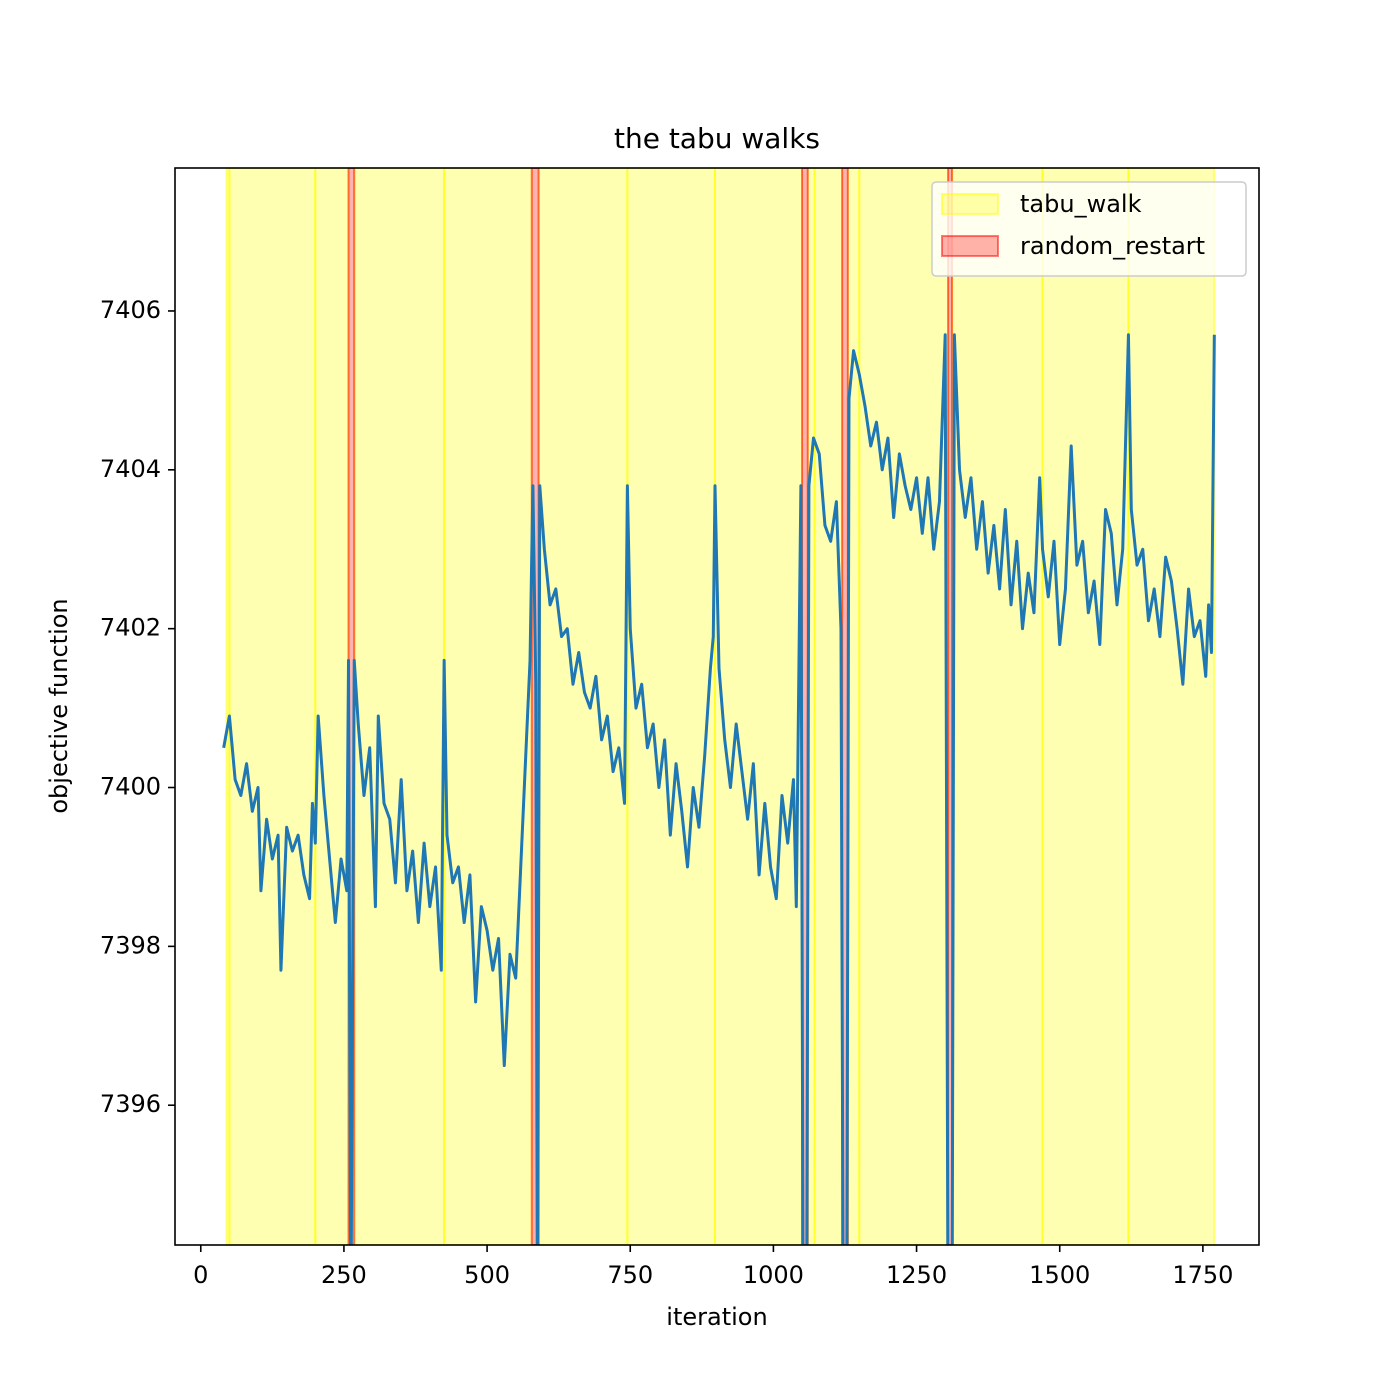 This screenshot has width=1400, height=1400. What do you see at coordinates (130, 787) in the screenshot?
I see `y-tick-label: 7400` at bounding box center [130, 787].